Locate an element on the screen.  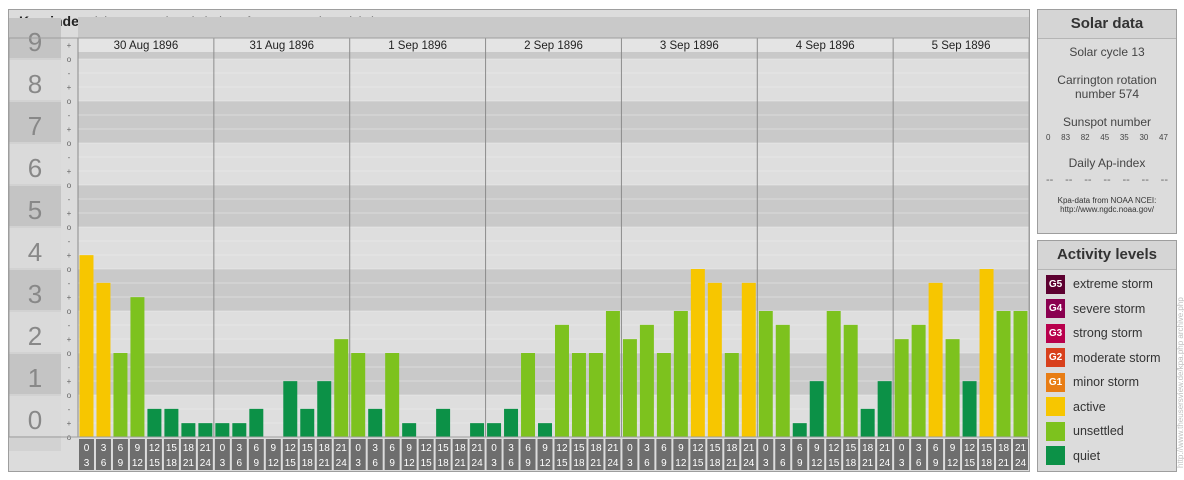
day-label: 30 Aug 1896 is located at coordinates (146, 46).